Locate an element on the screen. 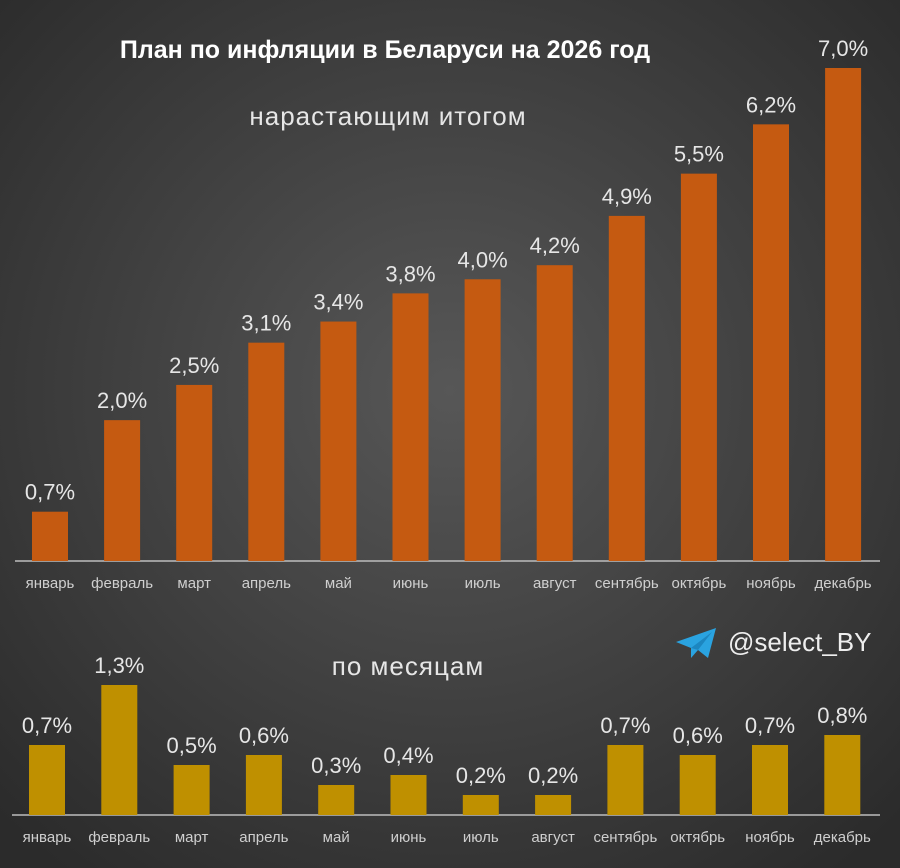 The image size is (900, 868). chart-title: План по инфляции в Беларуси на 2026 год is located at coordinates (385, 50).